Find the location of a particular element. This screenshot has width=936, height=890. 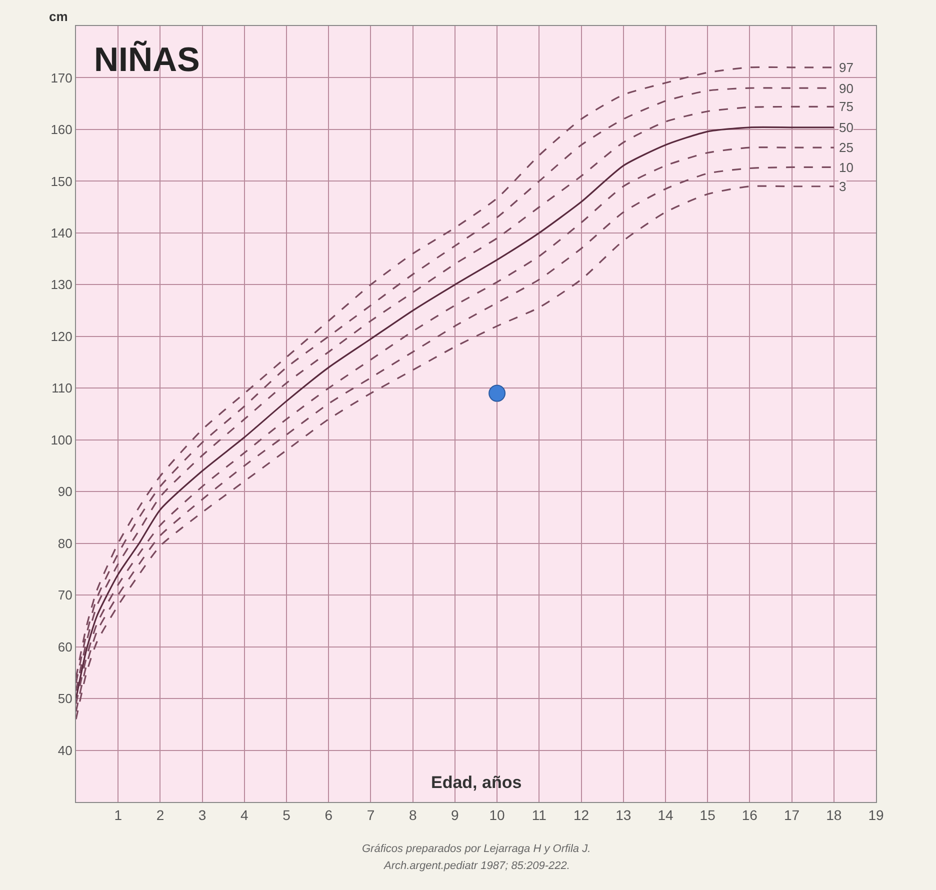

x-tick-label: 7 is located at coordinates (370, 814).